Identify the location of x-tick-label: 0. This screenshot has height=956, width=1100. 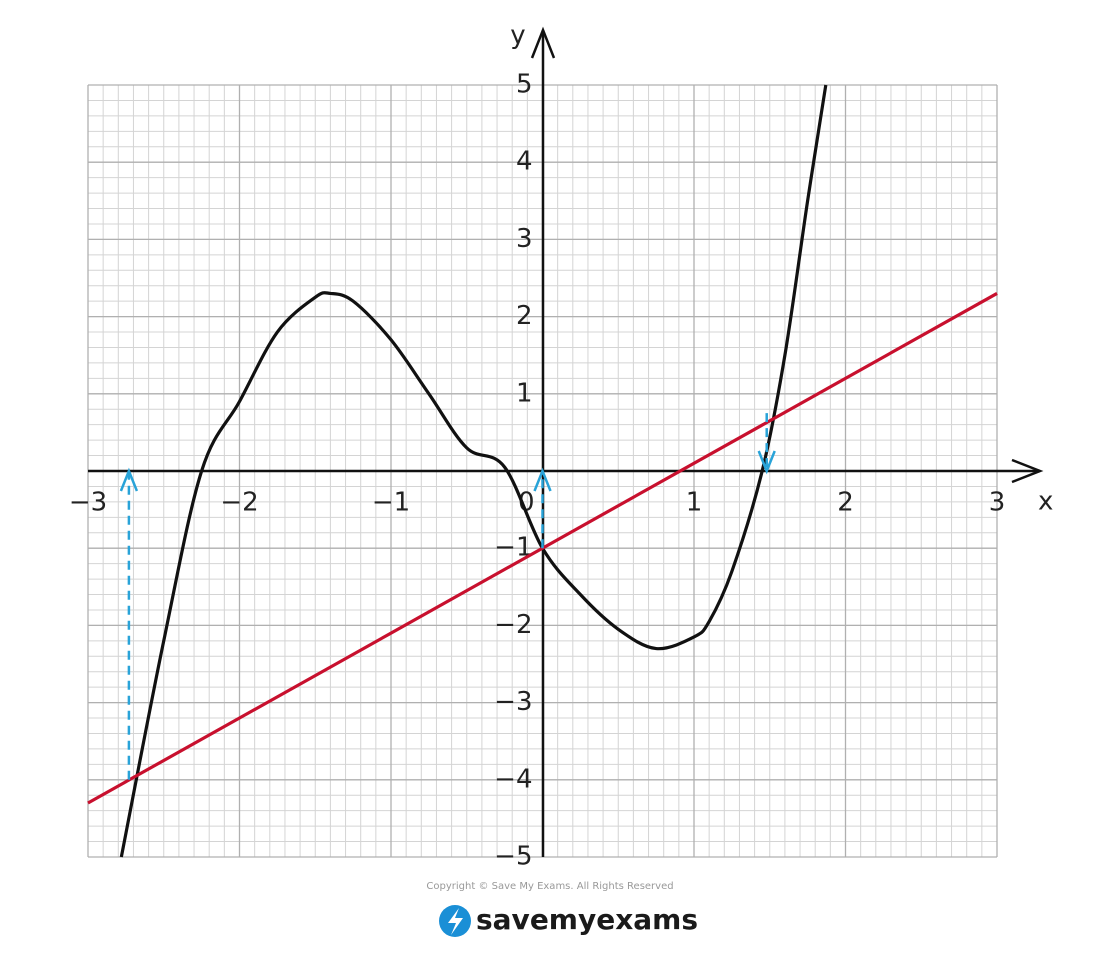
(526, 503).